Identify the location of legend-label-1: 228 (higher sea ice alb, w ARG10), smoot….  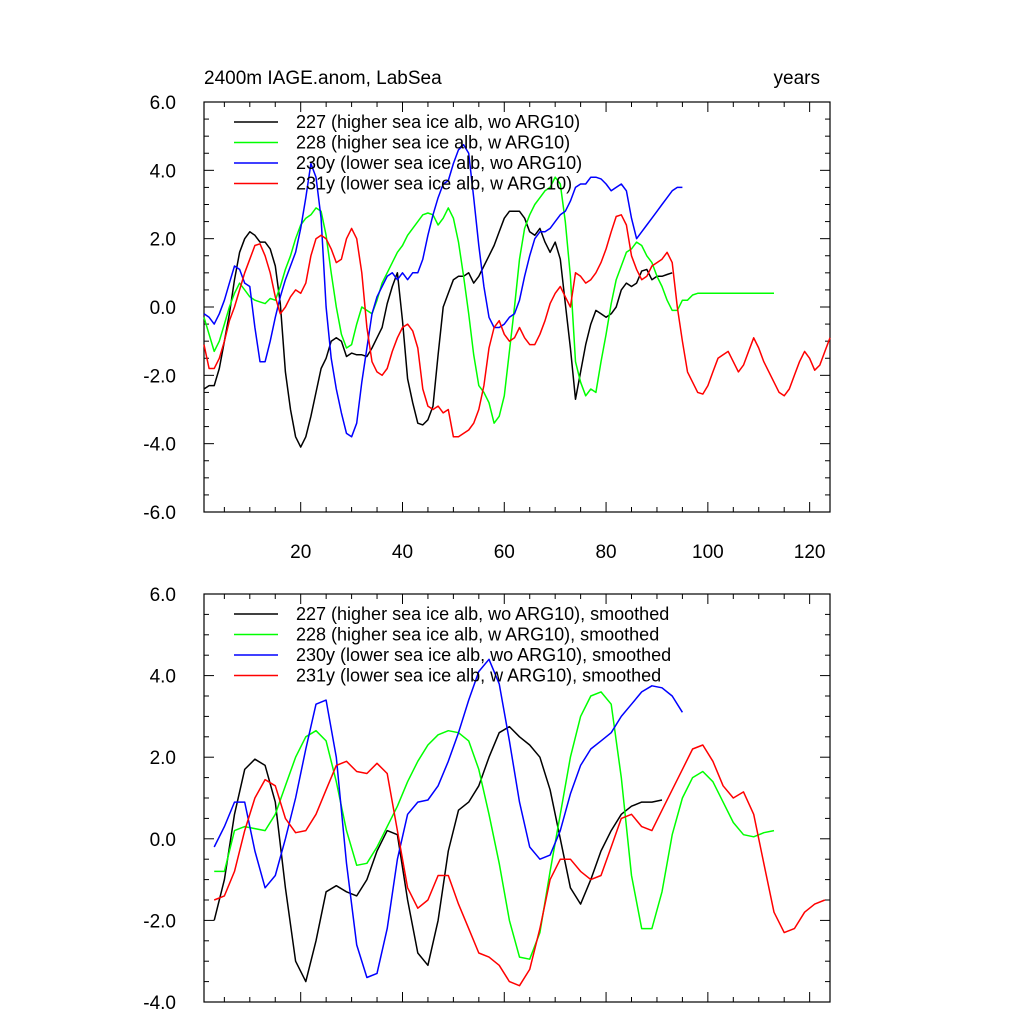
(477, 635).